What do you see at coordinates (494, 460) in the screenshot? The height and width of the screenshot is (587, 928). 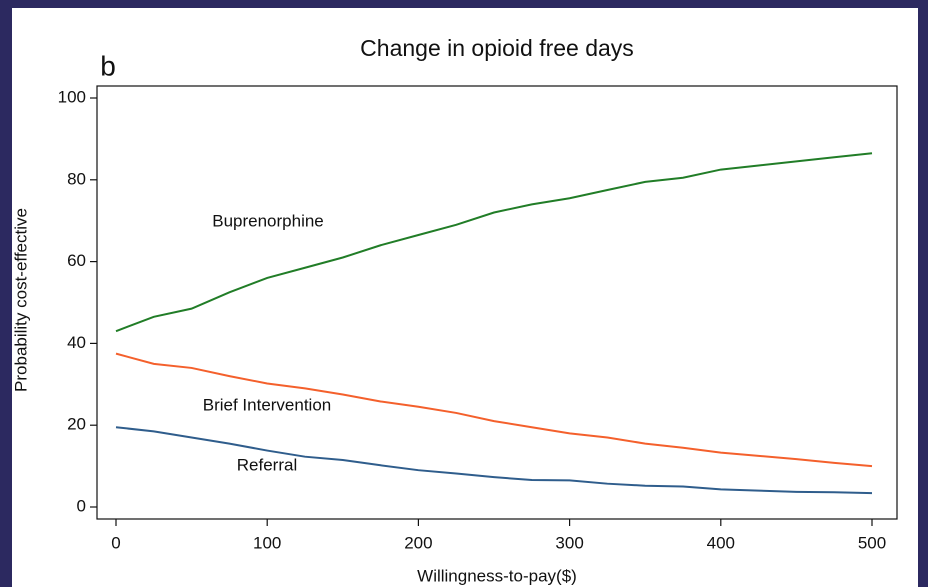 I see `series-line` at bounding box center [494, 460].